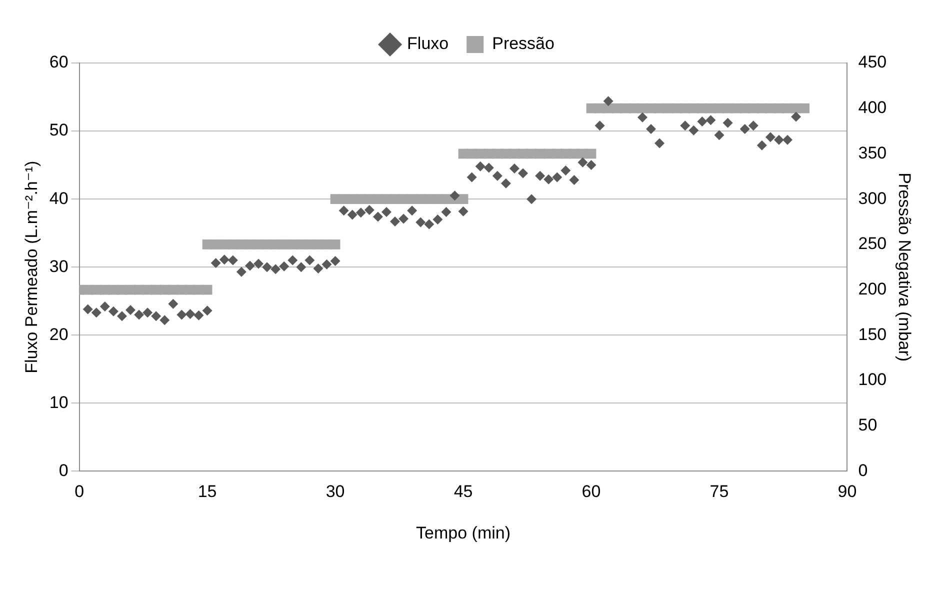 This screenshot has height=592, width=941. What do you see at coordinates (863, 470) in the screenshot?
I see `y2-tick-label: 0` at bounding box center [863, 470].